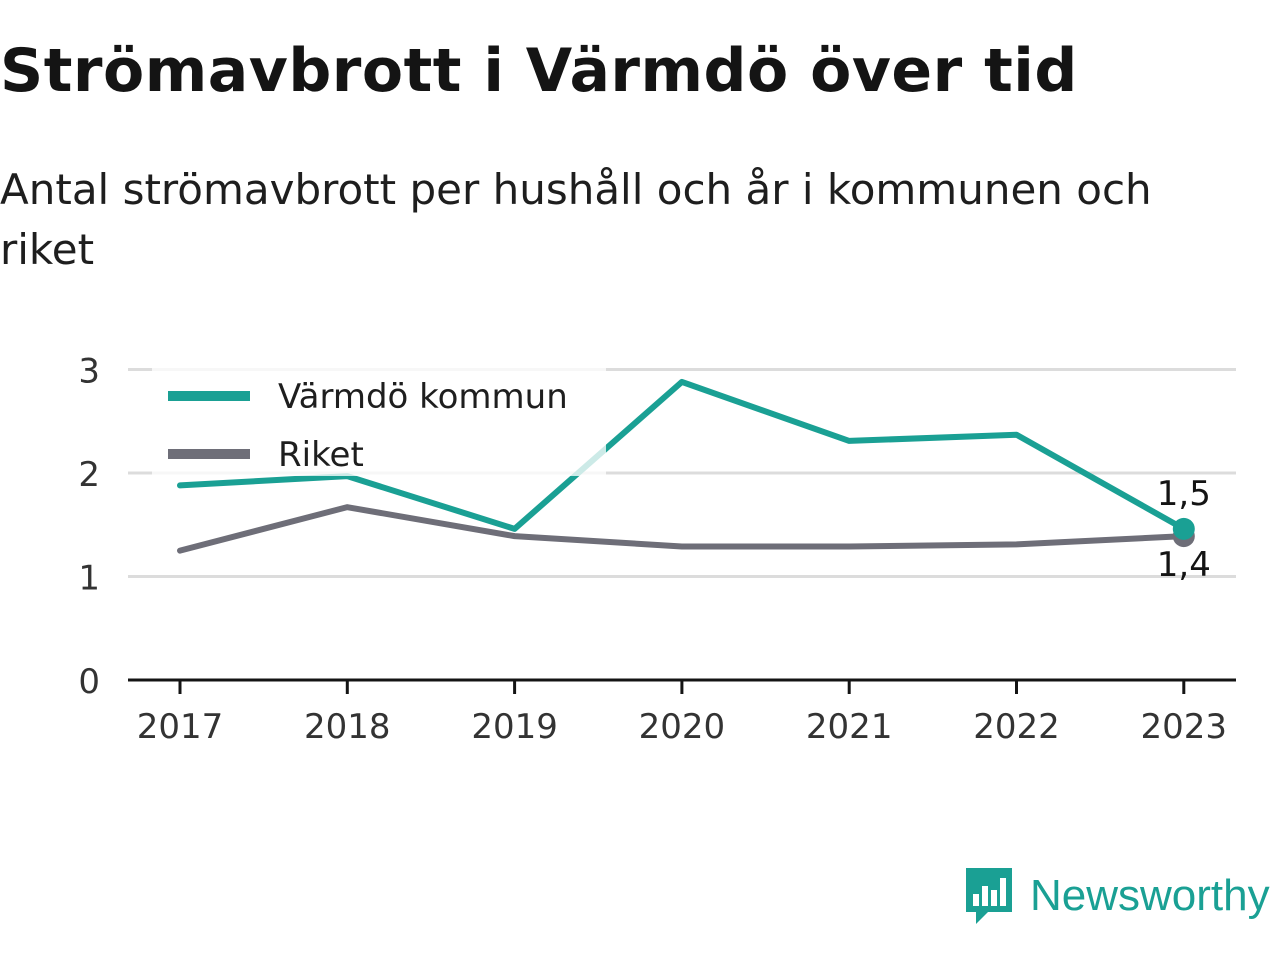 The height and width of the screenshot is (960, 1280). What do you see at coordinates (89, 527) in the screenshot?
I see `y-axis-tick-labels: 0 1 2 3` at bounding box center [89, 527].